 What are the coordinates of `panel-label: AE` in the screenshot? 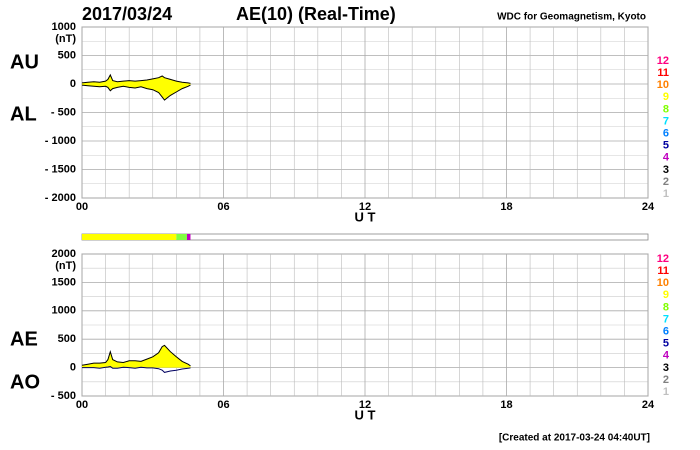 It's located at (24, 339).